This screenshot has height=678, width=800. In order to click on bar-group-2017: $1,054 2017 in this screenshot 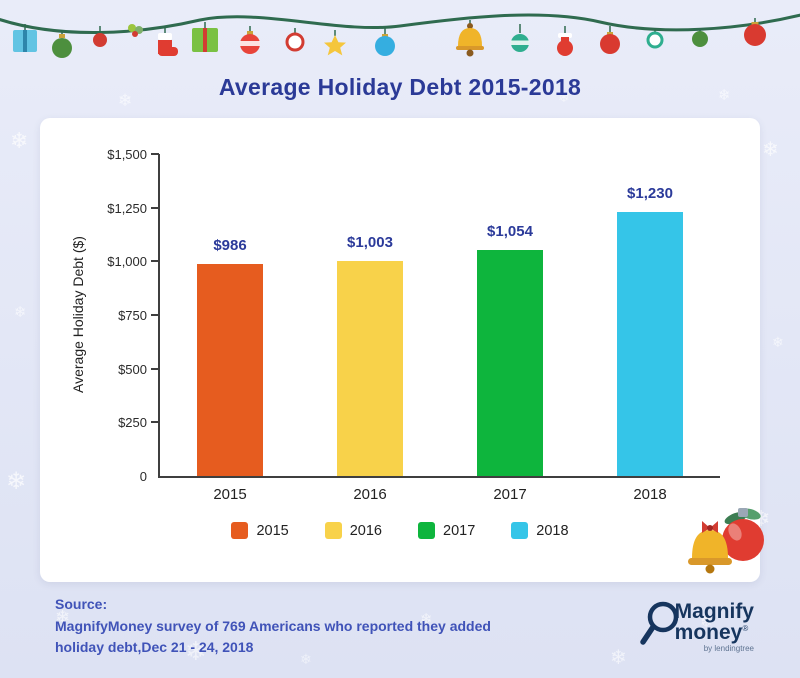, I will do `click(510, 328)`.